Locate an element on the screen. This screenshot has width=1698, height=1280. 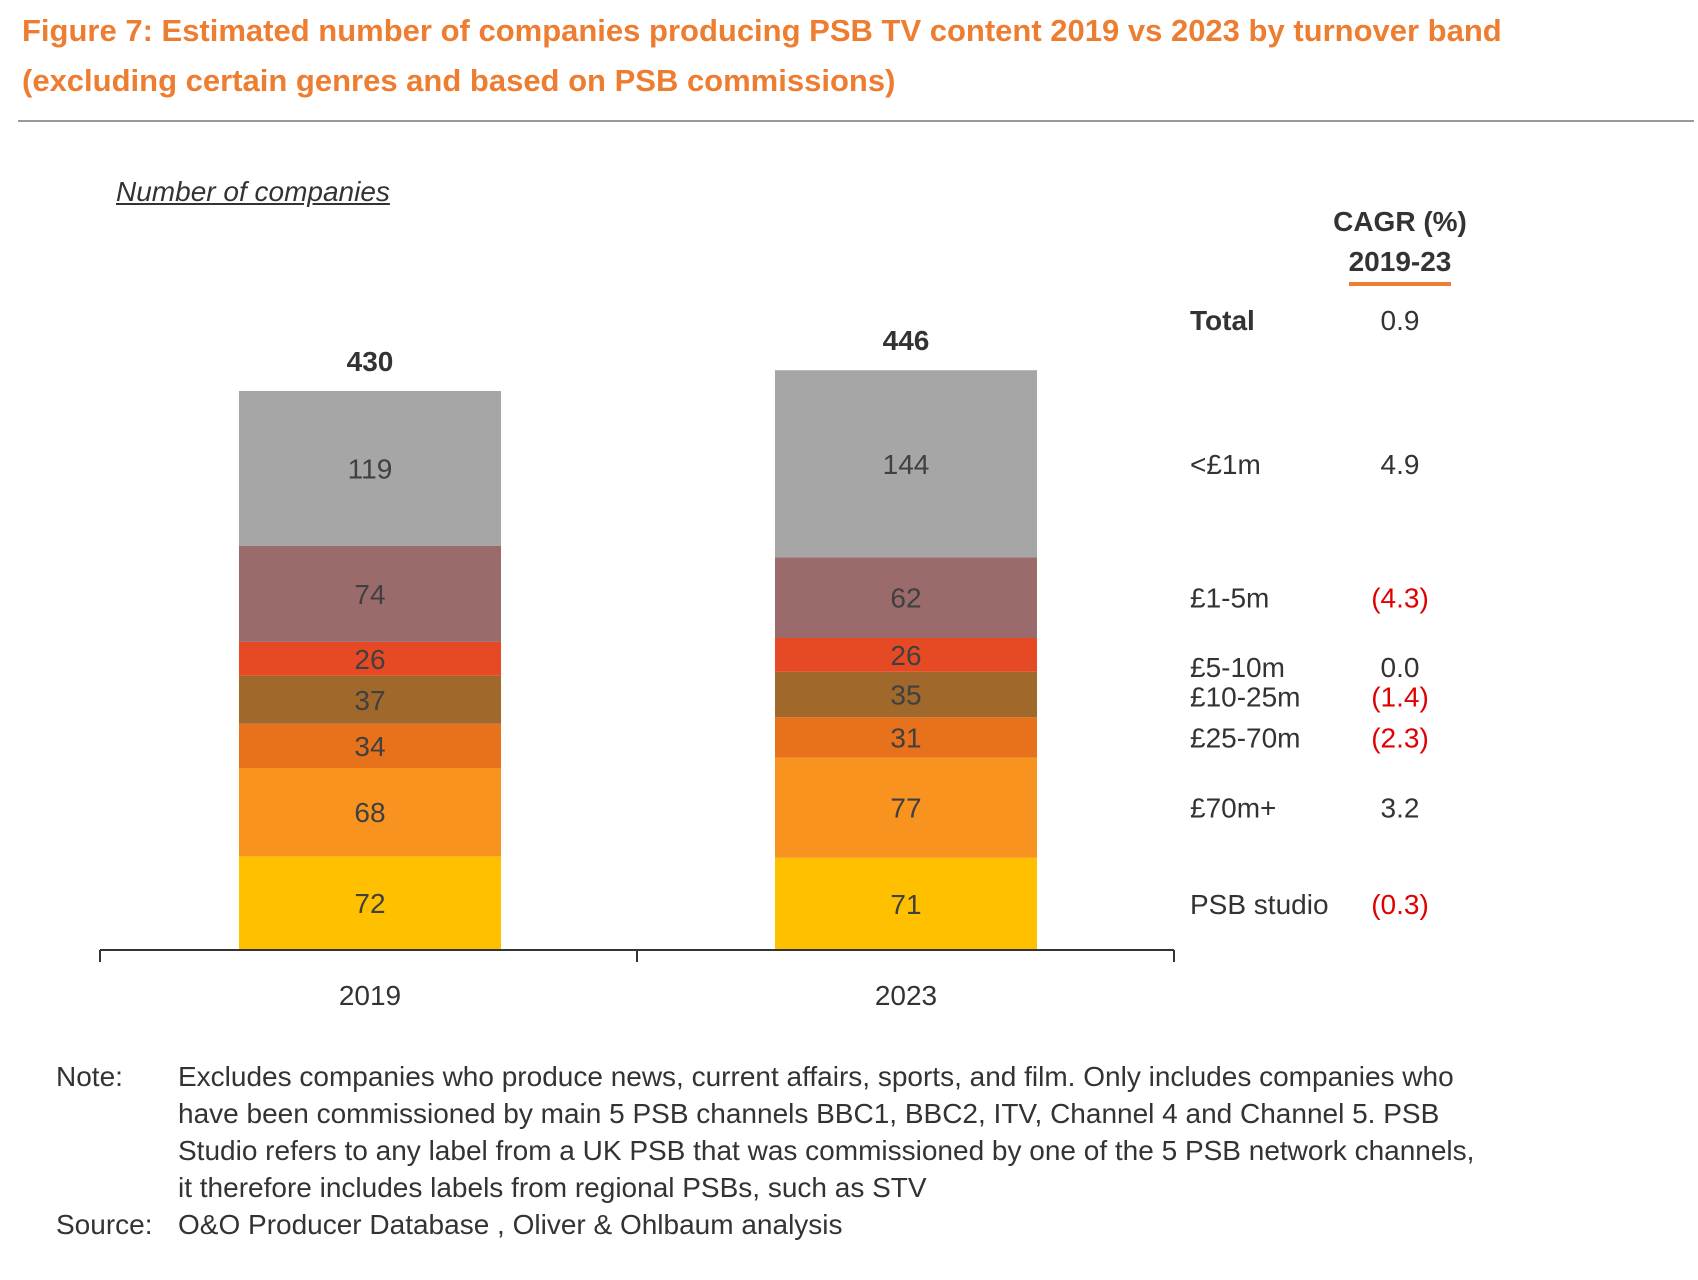
bar-segment-1-2019 is located at coordinates (370, 812).